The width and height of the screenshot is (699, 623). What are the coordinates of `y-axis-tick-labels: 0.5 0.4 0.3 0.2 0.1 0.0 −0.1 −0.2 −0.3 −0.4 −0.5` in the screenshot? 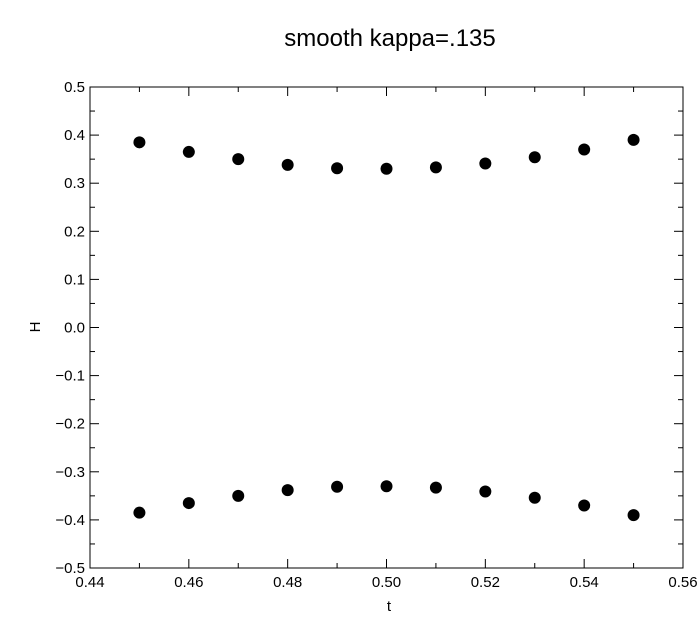 It's located at (70, 328).